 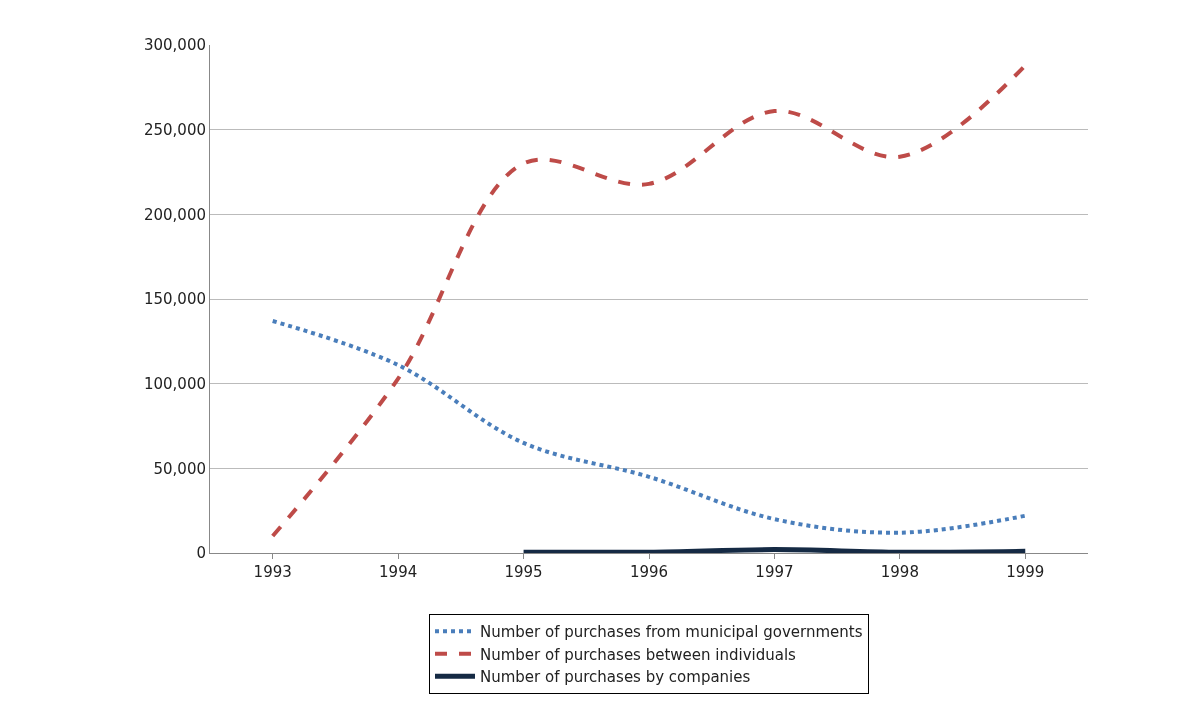 What do you see at coordinates (671, 632) in the screenshot?
I see `legend-label: Number of purchases from municipal governments` at bounding box center [671, 632].